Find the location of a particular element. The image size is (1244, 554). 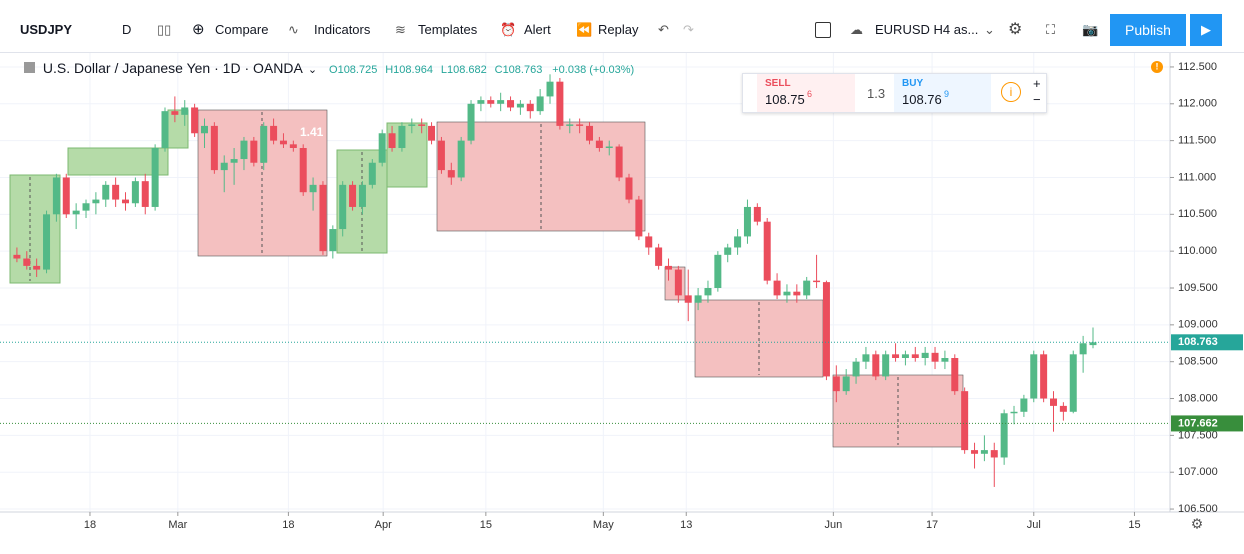

legend-low: L108.682 is located at coordinates (463, 70).